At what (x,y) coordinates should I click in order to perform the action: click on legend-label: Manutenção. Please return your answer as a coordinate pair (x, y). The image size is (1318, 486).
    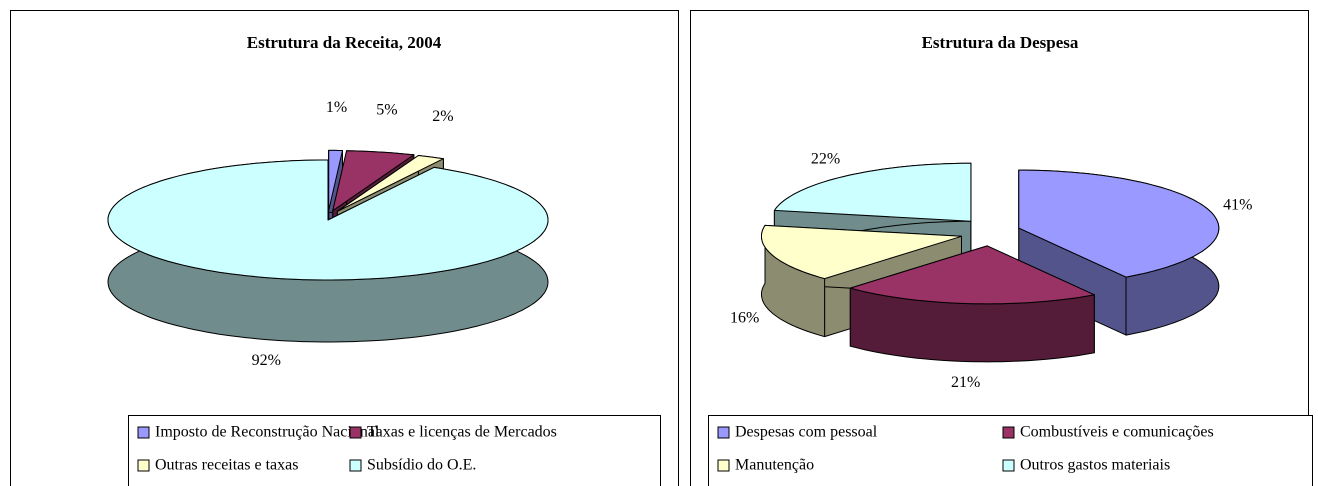
    Looking at the image, I should click on (774, 465).